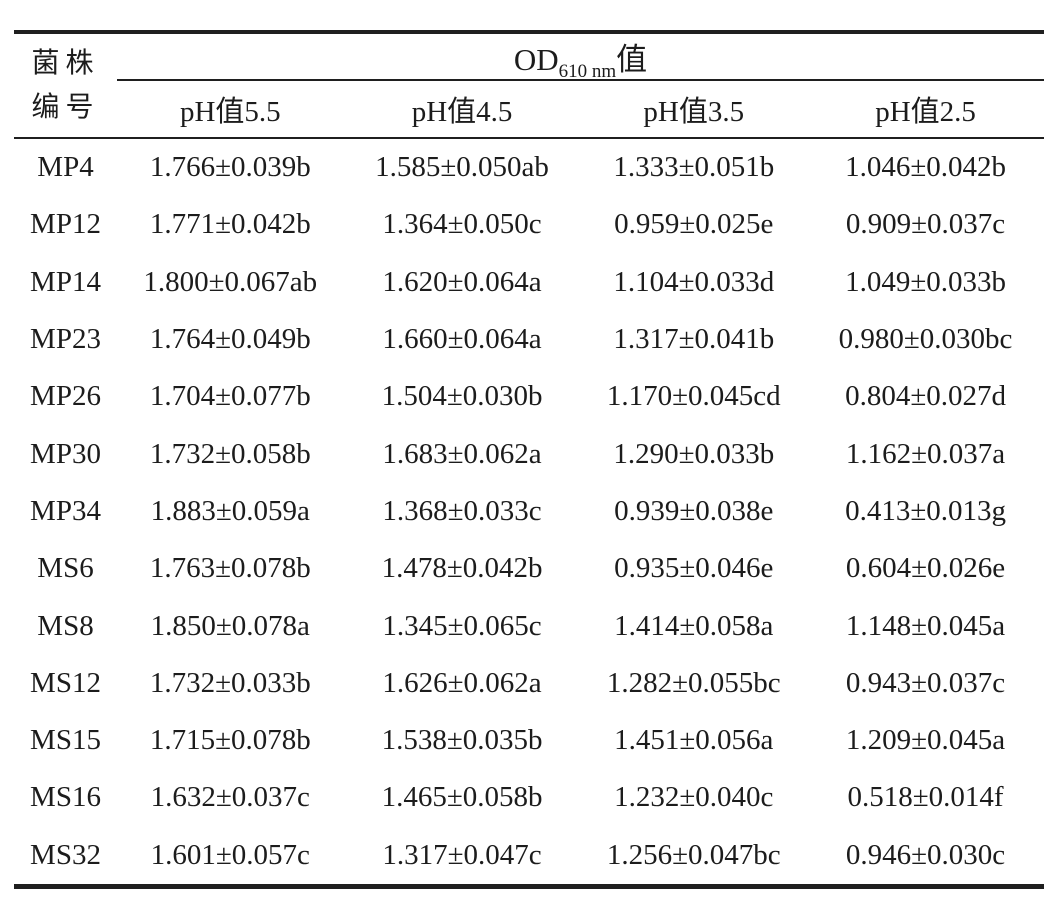 Image resolution: width=1058 pixels, height=915 pixels. What do you see at coordinates (462, 740) in the screenshot?
I see `od-value-cell: 1.538±0.035b` at bounding box center [462, 740].